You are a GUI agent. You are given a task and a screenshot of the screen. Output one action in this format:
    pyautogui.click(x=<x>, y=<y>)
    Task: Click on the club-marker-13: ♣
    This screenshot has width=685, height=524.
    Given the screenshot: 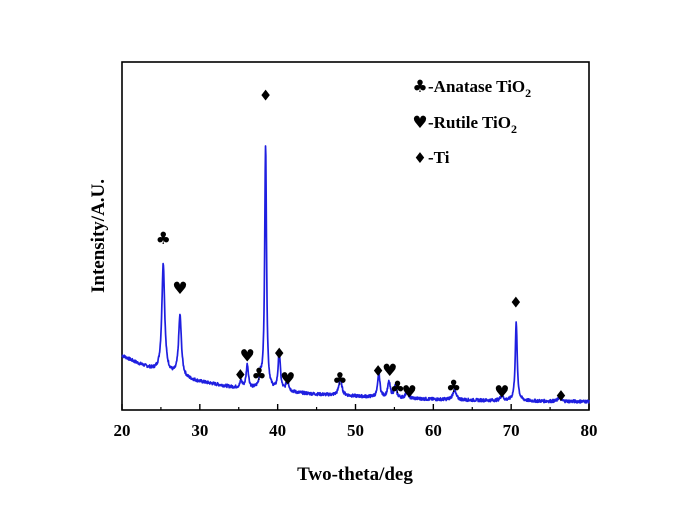 What is the action you would take?
    pyautogui.click(x=453, y=387)
    